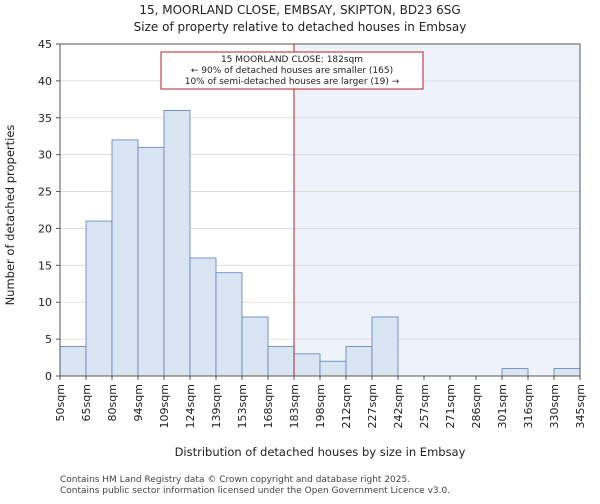  Describe the element at coordinates (476, 406) in the screenshot. I see `x-tick-label: 286sqm` at that location.